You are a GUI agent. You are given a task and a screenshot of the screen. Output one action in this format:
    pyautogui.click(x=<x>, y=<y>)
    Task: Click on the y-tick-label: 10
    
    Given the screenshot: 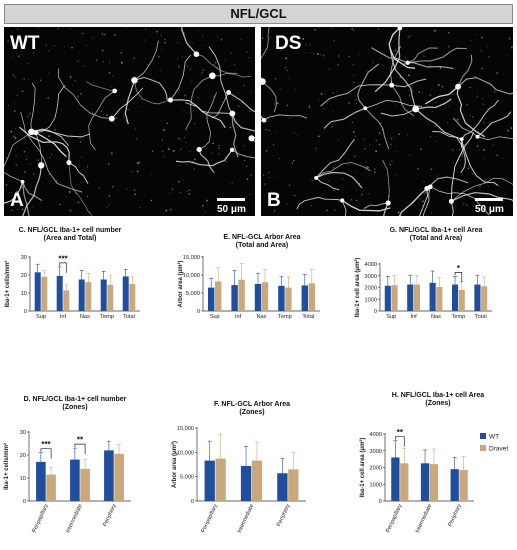 What is the action you would take?
    pyautogui.click(x=24, y=294)
    